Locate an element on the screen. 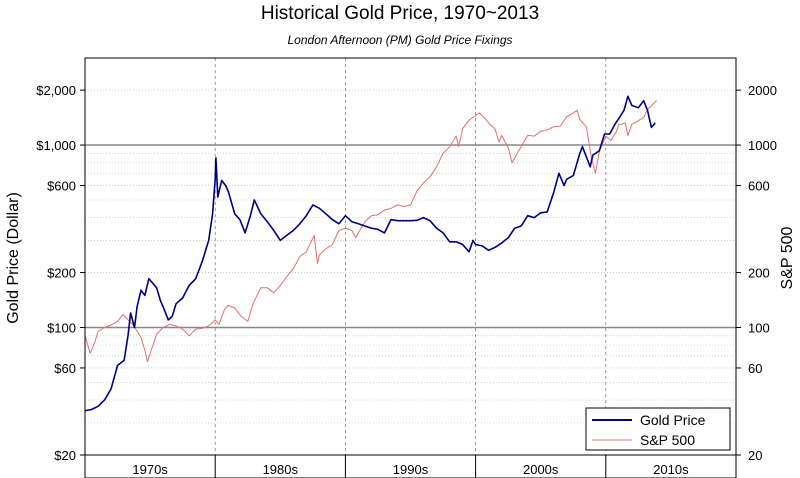 Image resolution: width=800 pixels, height=478 pixels. right-axis: 2000 1000 600 200 100 60 20 is located at coordinates (756, 273).